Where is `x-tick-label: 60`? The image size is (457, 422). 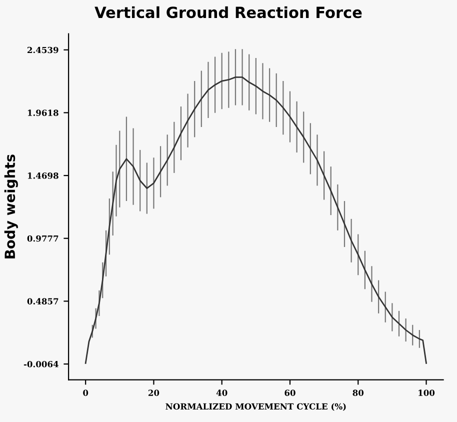
x-tick-label: 60 is located at coordinates (290, 393).